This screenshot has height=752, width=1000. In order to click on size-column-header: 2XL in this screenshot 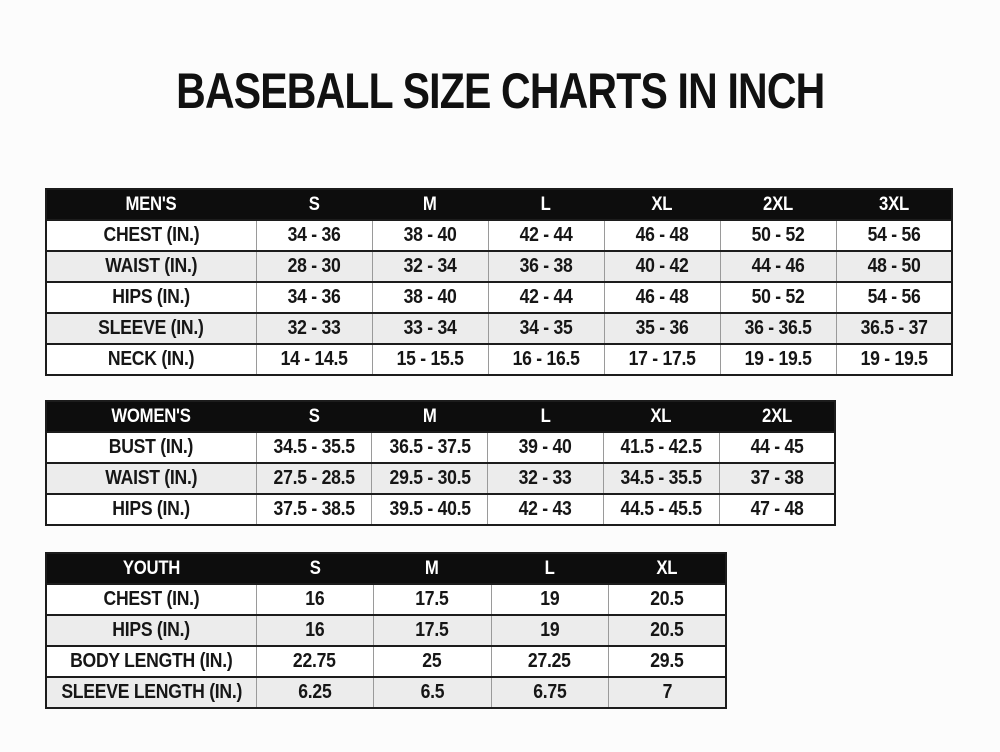, I will do `click(778, 204)`.